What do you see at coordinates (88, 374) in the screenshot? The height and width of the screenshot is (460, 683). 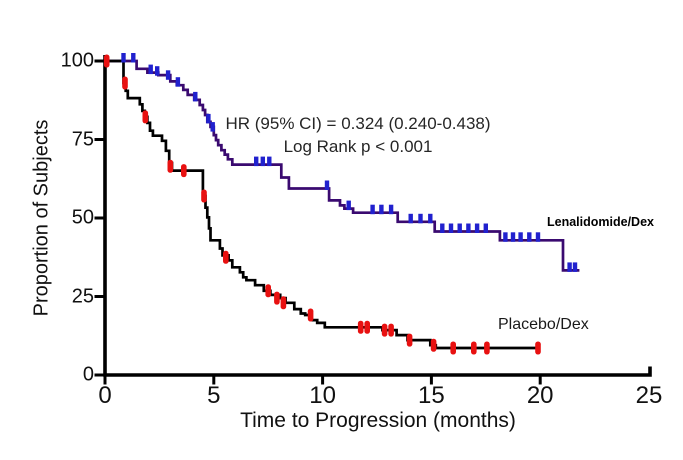 I see `y-tick-label: 0` at bounding box center [88, 374].